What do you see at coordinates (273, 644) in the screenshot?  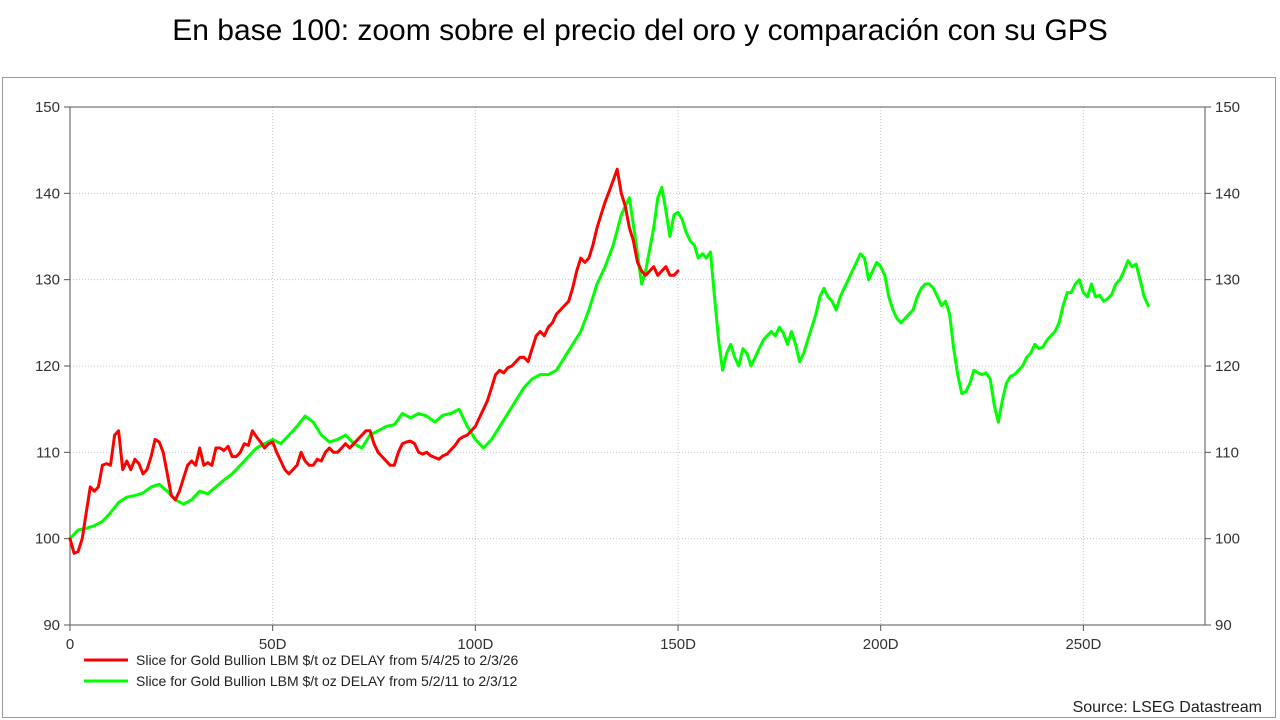 I see `x-tick-label: 50D` at bounding box center [273, 644].